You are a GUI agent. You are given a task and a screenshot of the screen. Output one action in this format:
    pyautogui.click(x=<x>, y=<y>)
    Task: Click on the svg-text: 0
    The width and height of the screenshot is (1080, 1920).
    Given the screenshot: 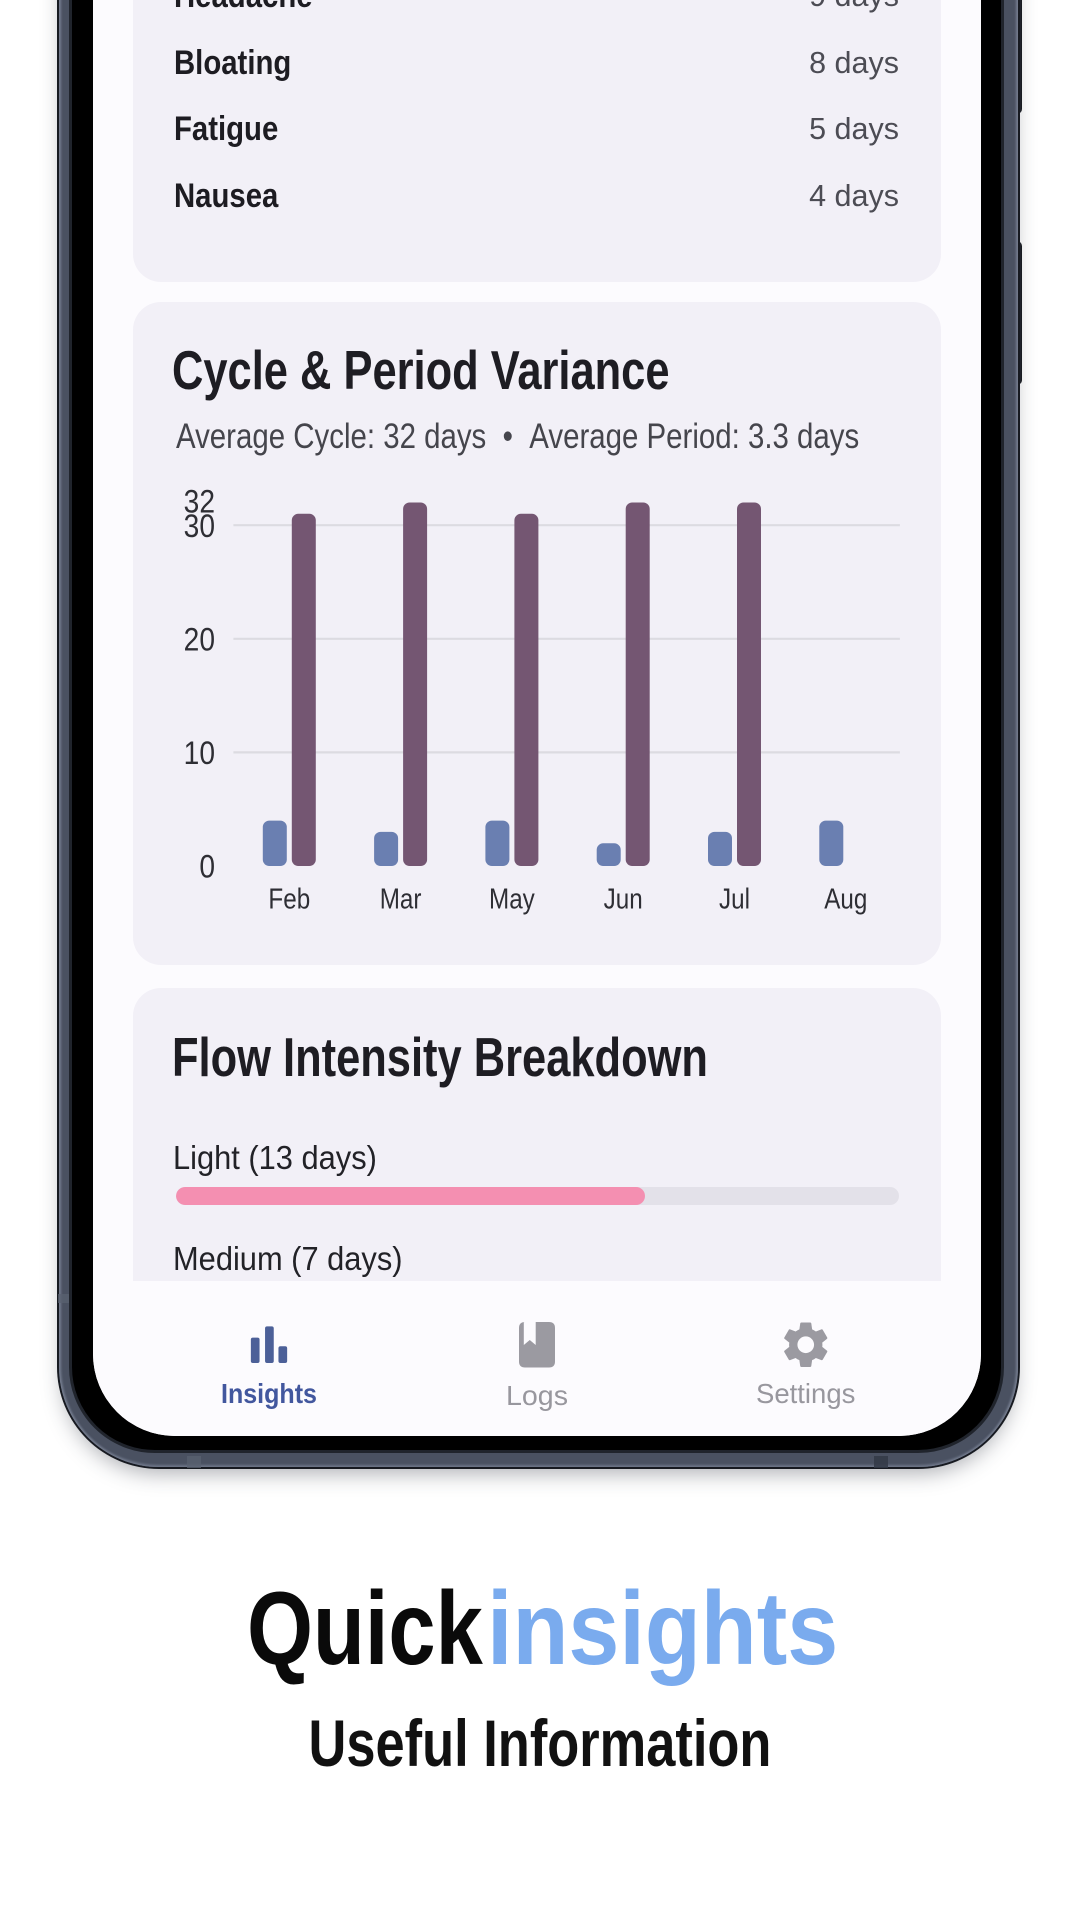 What is the action you would take?
    pyautogui.click(x=207, y=867)
    